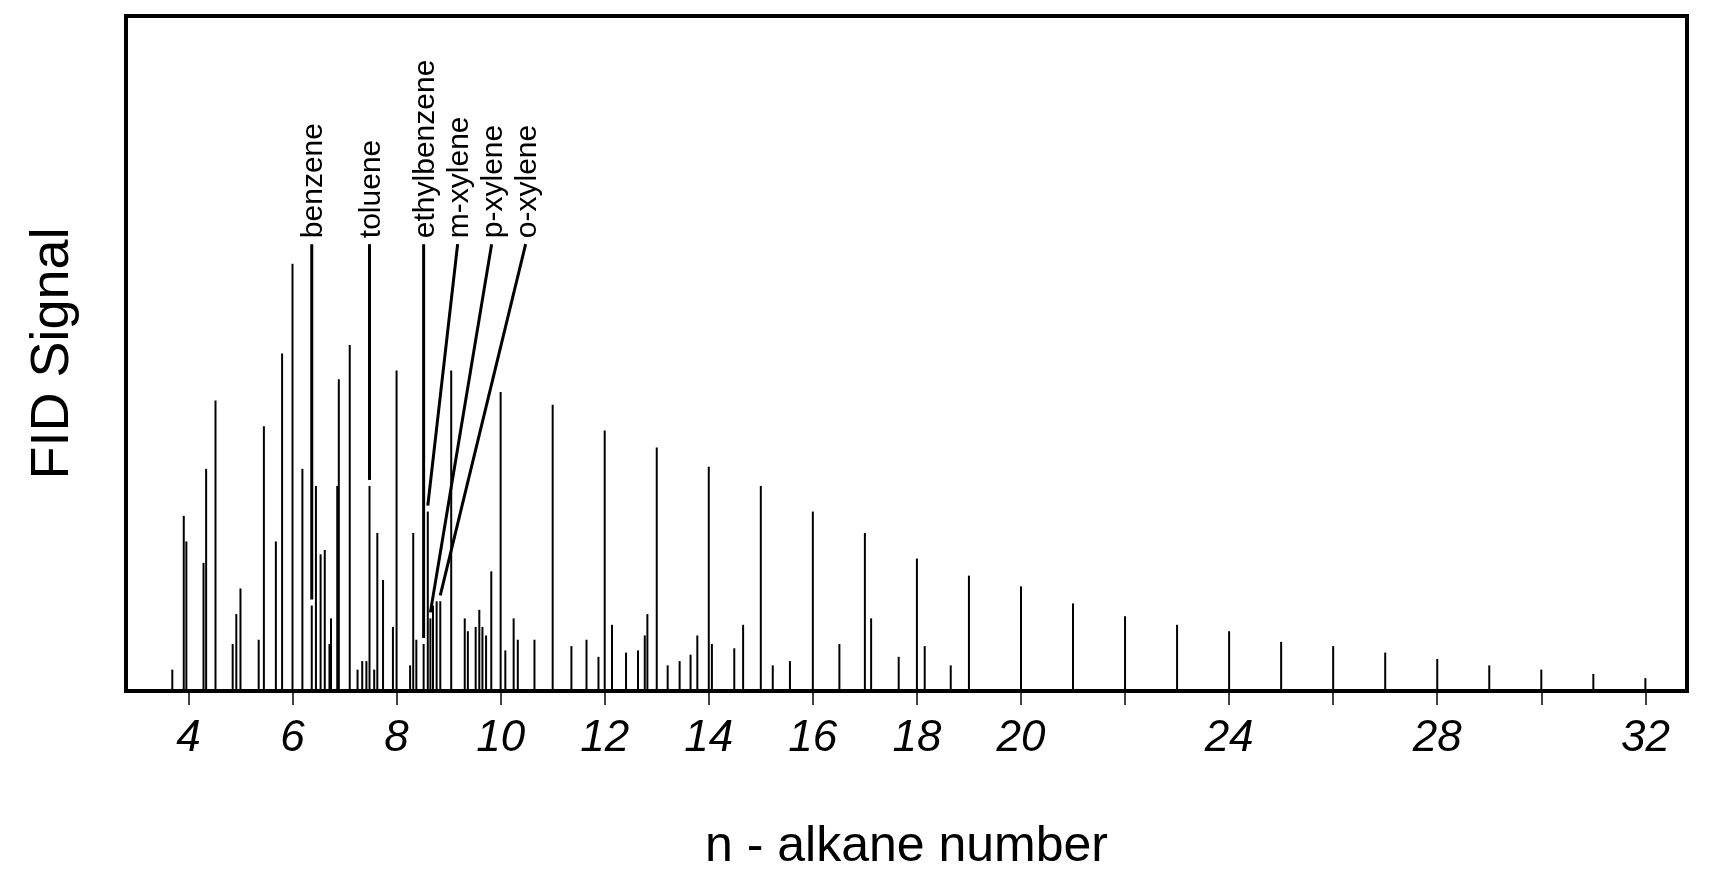  I want to click on annotation: m-xylene, so click(458, 177).